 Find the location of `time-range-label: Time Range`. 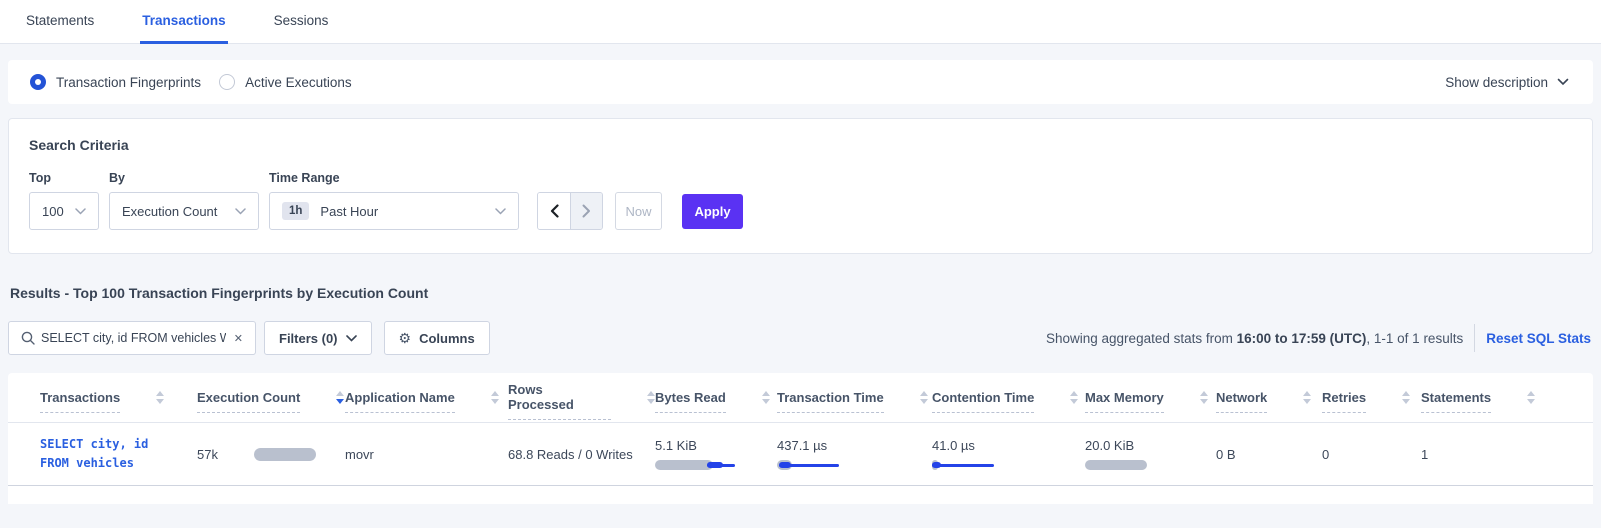

time-range-label: Time Range is located at coordinates (304, 178).